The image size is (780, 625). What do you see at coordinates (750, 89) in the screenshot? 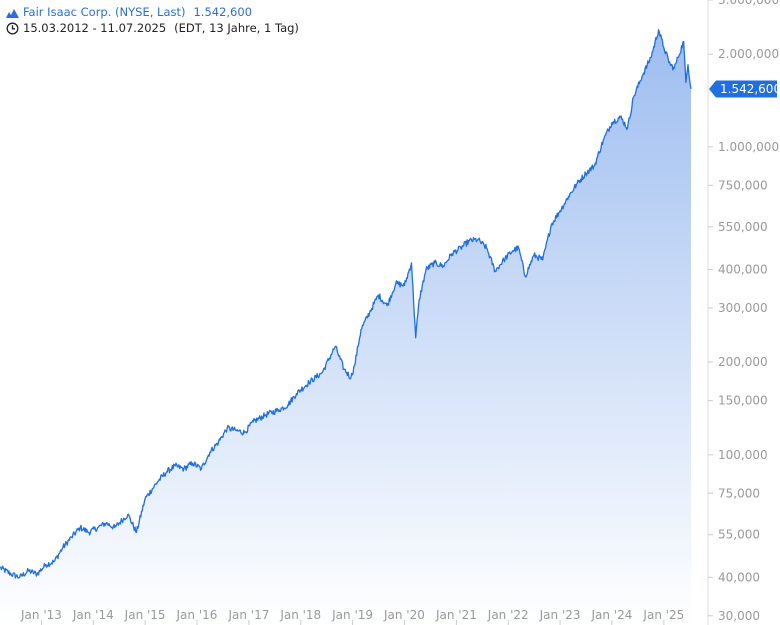
I see `last-value-badge-label: 1.542,600` at bounding box center [750, 89].